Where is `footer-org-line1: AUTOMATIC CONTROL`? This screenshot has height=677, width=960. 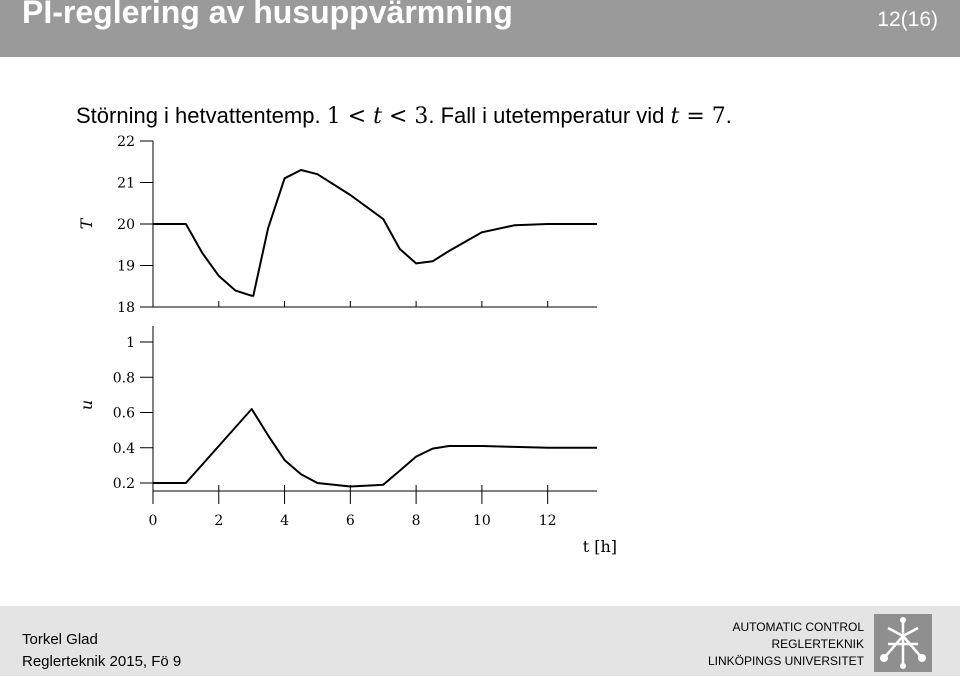 footer-org-line1: AUTOMATIC CONTROL is located at coordinates (798, 627).